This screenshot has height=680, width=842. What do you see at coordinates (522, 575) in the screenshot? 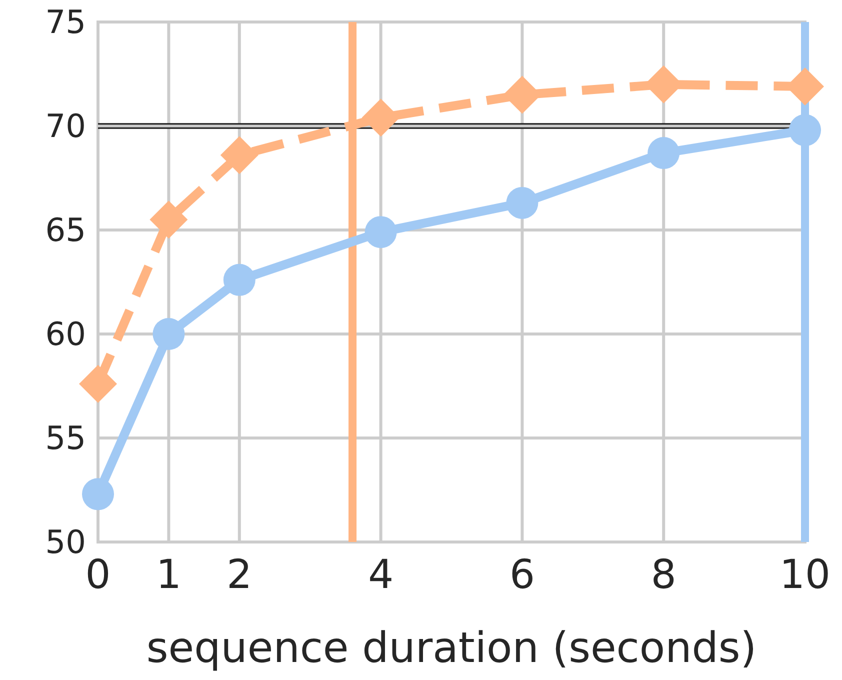
I see `x-tick-label: 6` at bounding box center [522, 575].